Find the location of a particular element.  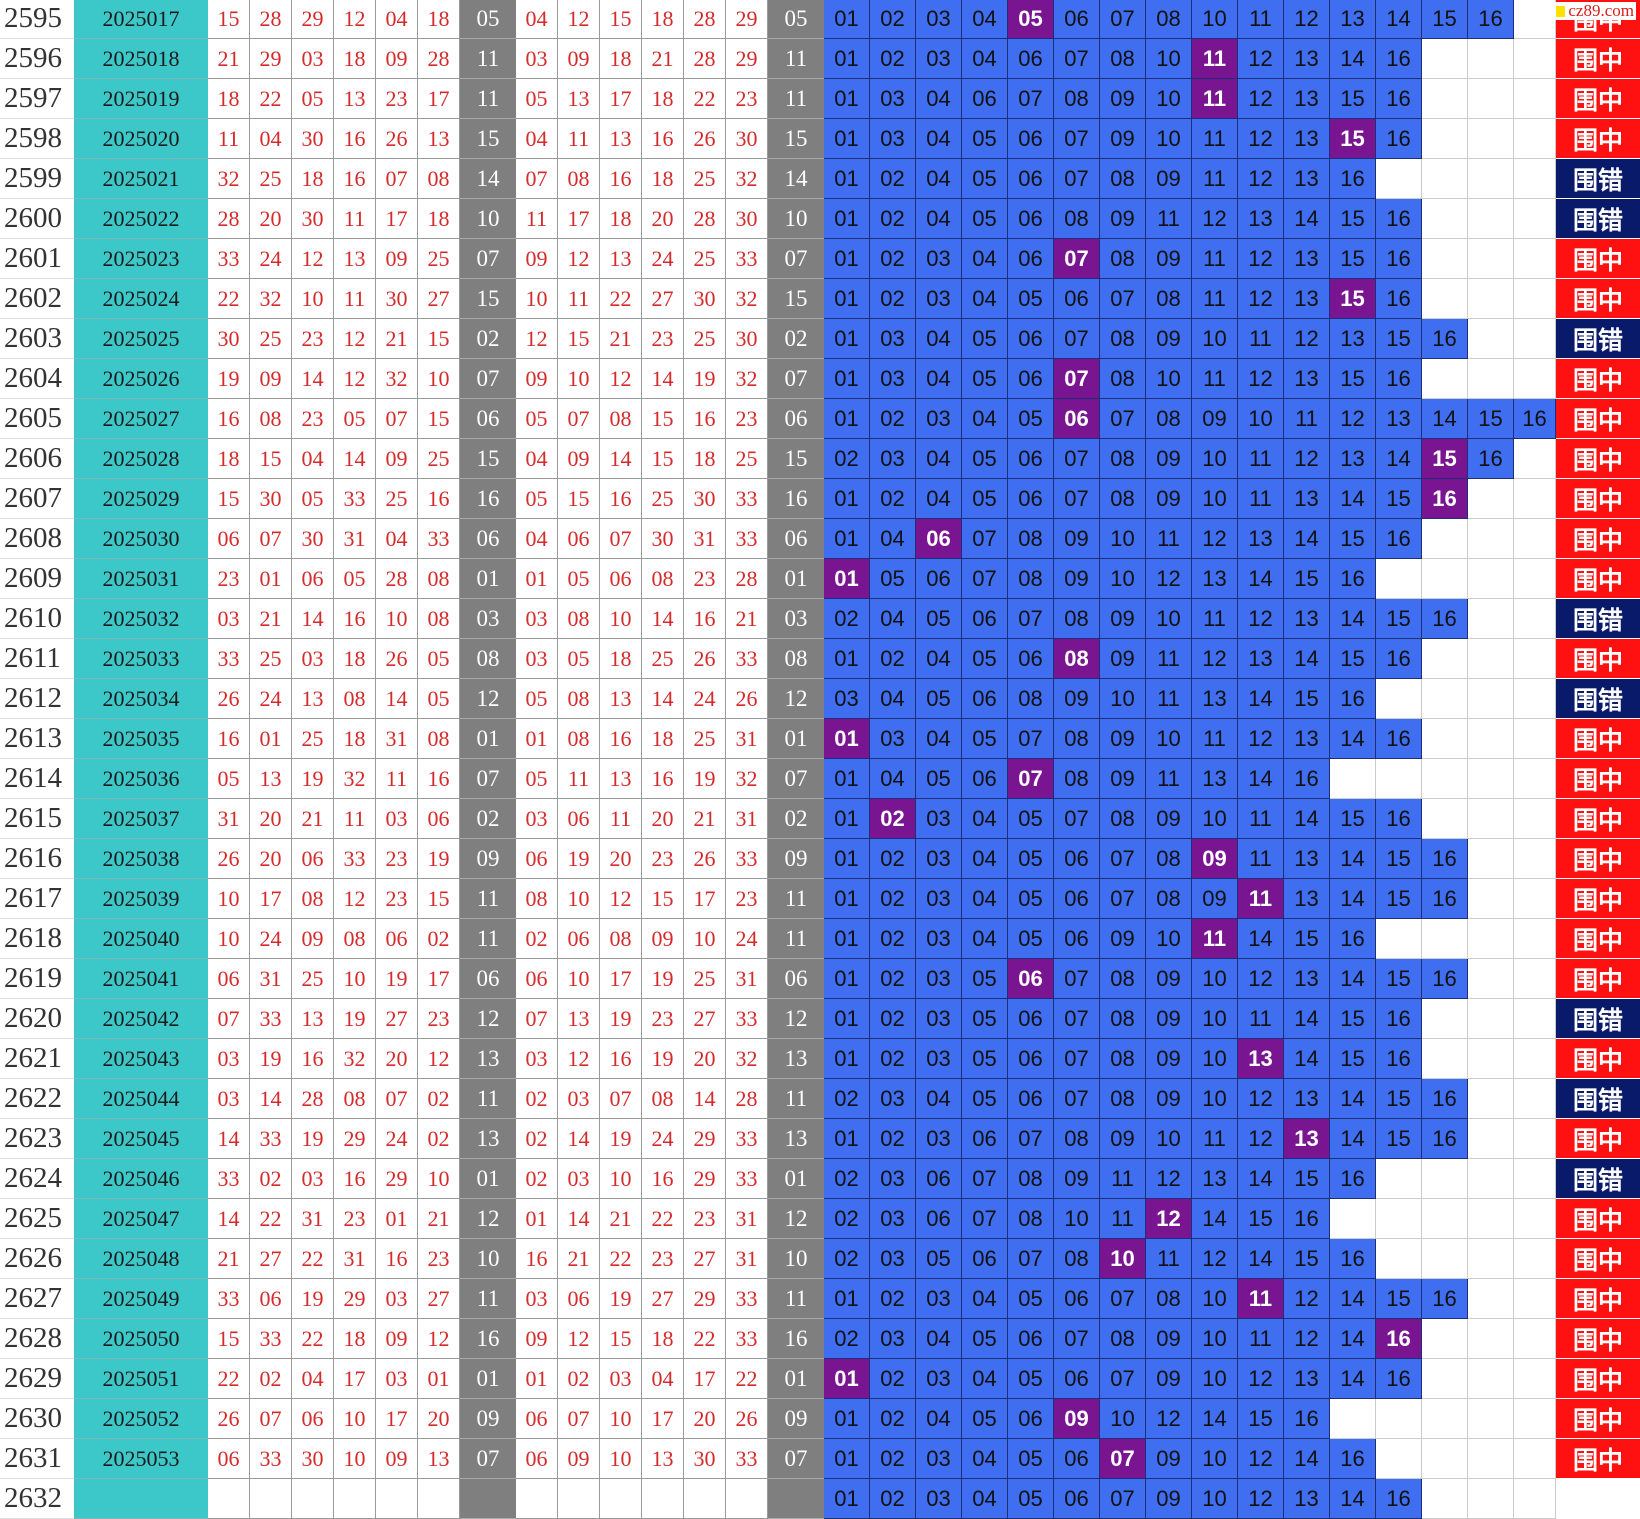

row-number: 2605 is located at coordinates (37, 419).